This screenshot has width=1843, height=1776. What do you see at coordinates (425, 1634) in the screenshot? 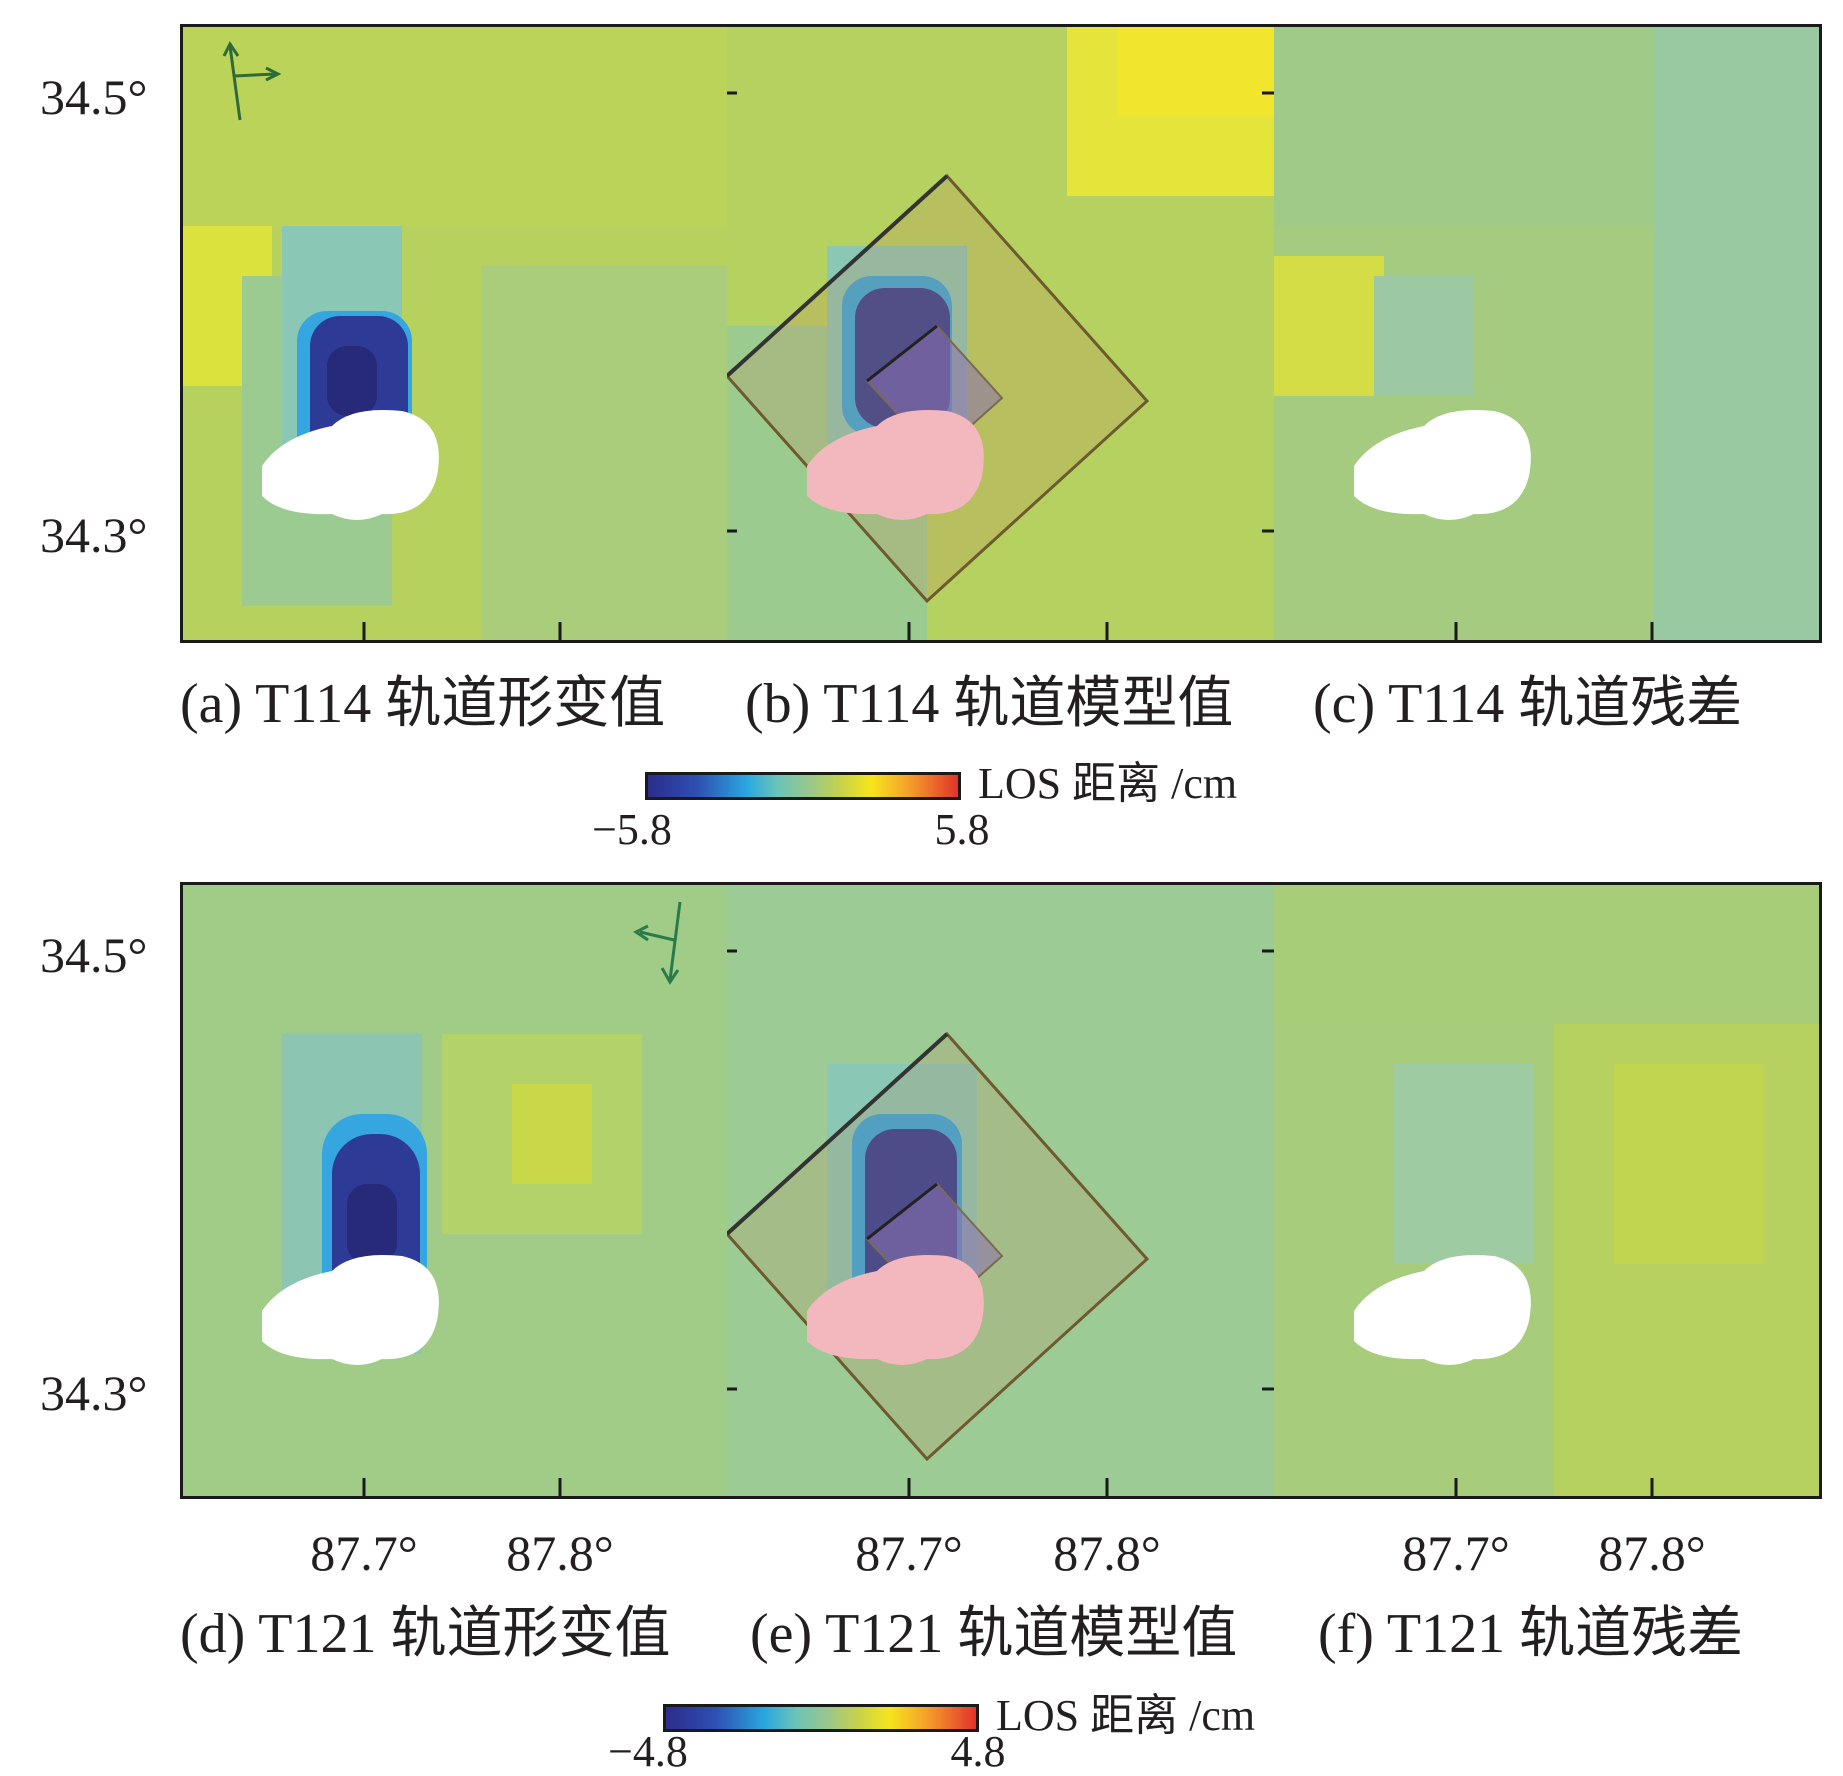
I see `panel-caption-d: (d) T121 轨道形变值` at bounding box center [425, 1634].